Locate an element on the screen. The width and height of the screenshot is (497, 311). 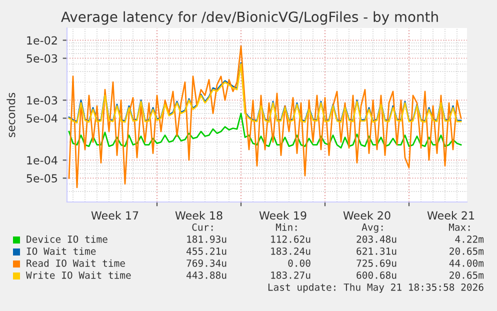
text: 455.21u is located at coordinates (206, 251).